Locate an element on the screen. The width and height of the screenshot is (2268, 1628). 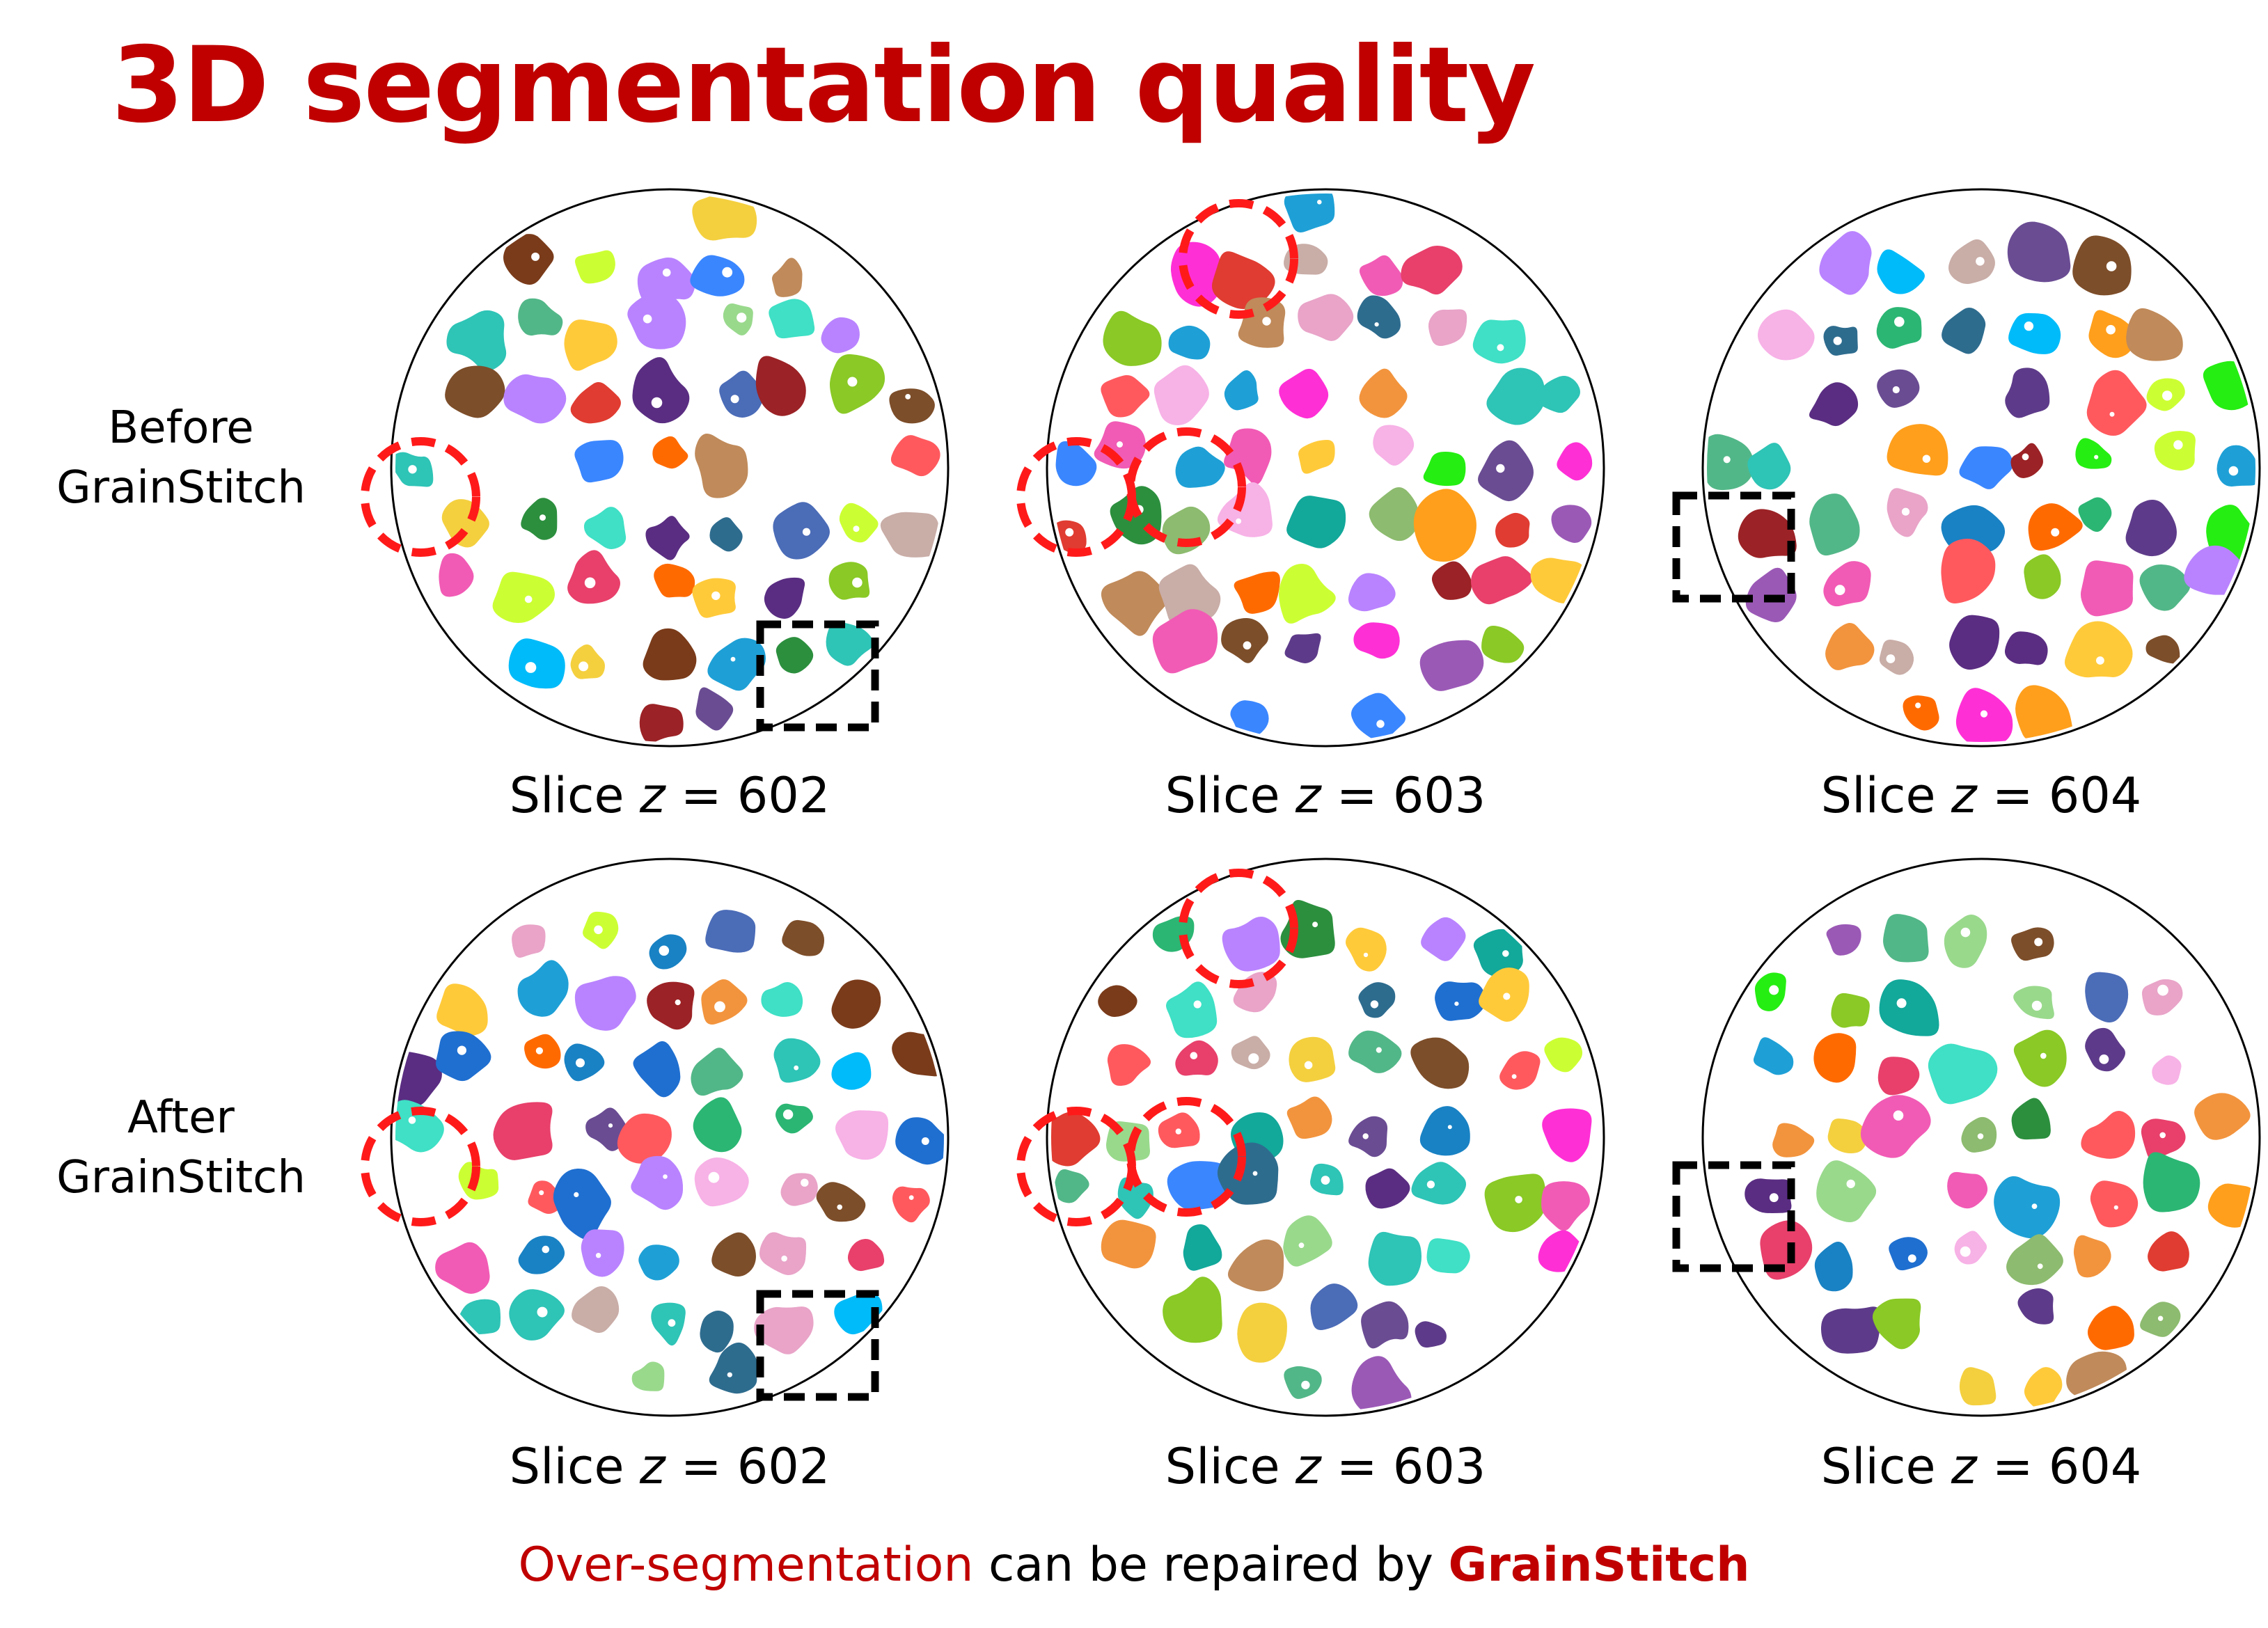
slice-label-after-603: Slice z = 603 is located at coordinates (1325, 1466).